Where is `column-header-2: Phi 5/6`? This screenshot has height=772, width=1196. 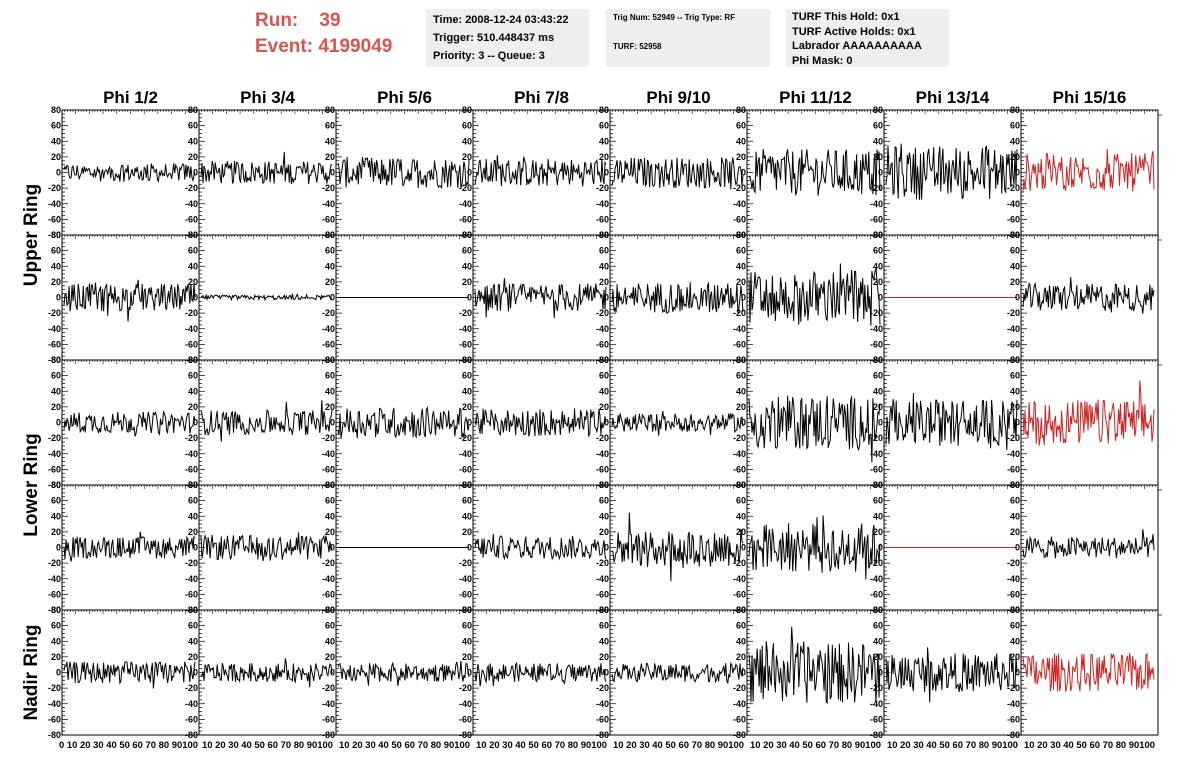
column-header-2: Phi 5/6 is located at coordinates (404, 97).